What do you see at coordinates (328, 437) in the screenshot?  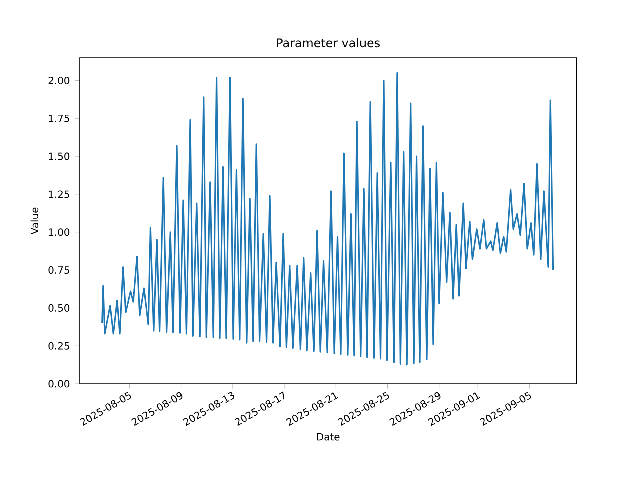 I see `x-axis-title: Date` at bounding box center [328, 437].